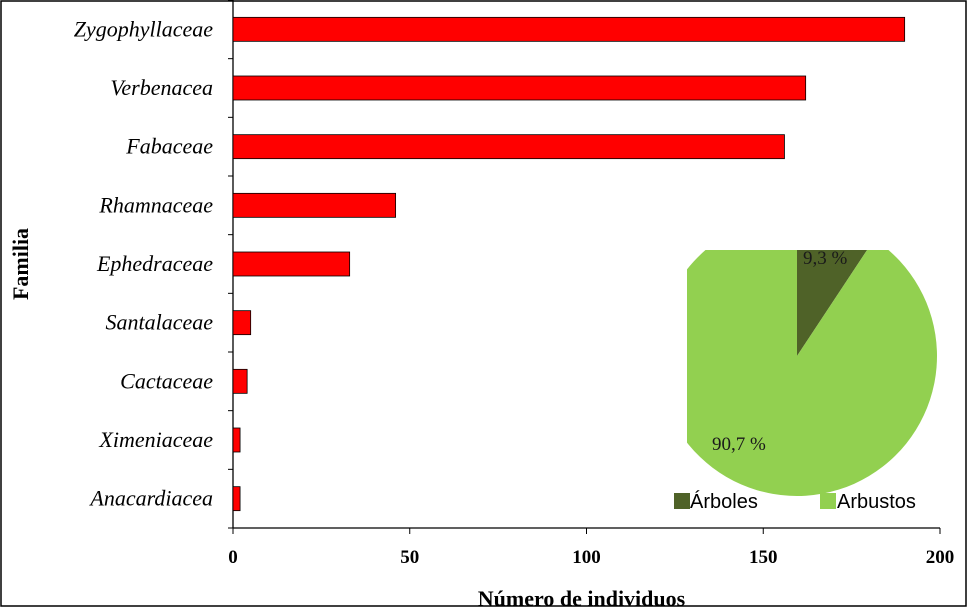 This screenshot has height=608, width=967. What do you see at coordinates (155, 204) in the screenshot?
I see `category-label: Rhamnaceae` at bounding box center [155, 204].